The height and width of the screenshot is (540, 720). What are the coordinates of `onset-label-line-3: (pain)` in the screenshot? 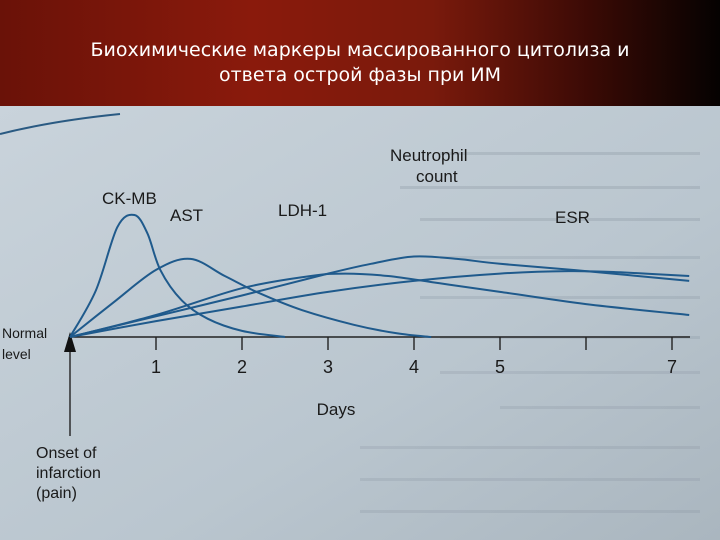 It's located at (56, 493).